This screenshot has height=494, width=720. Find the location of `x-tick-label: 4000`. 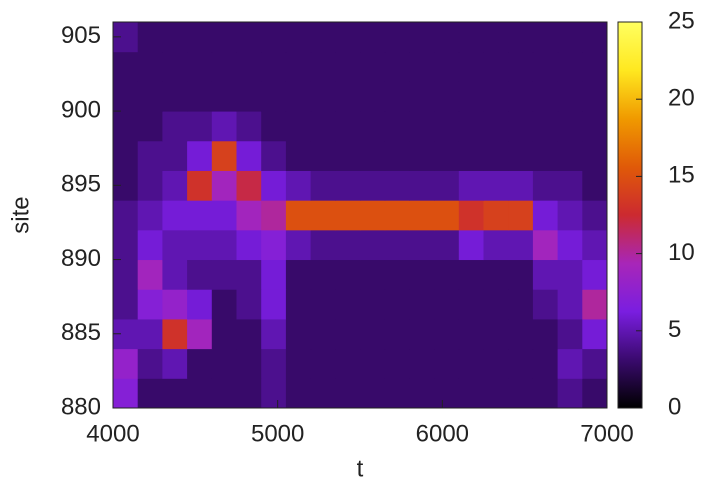

x-tick-label: 4000 is located at coordinates (112, 433).